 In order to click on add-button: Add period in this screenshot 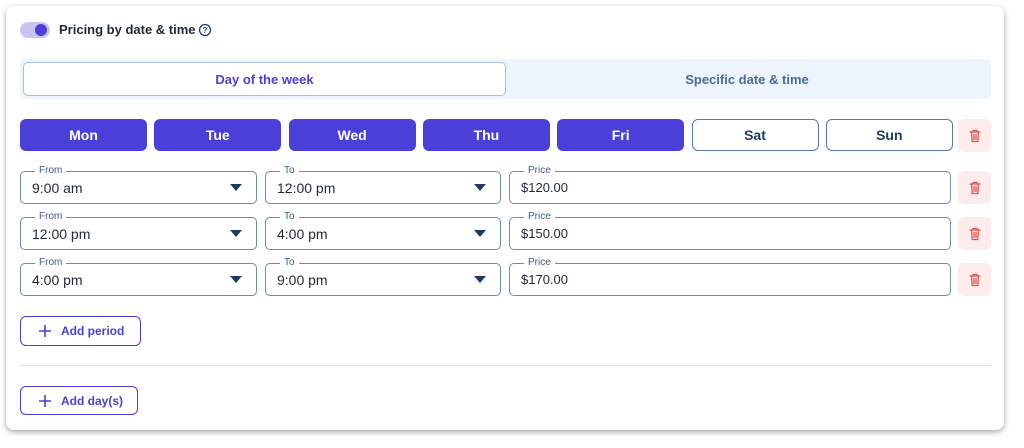, I will do `click(80, 331)`.